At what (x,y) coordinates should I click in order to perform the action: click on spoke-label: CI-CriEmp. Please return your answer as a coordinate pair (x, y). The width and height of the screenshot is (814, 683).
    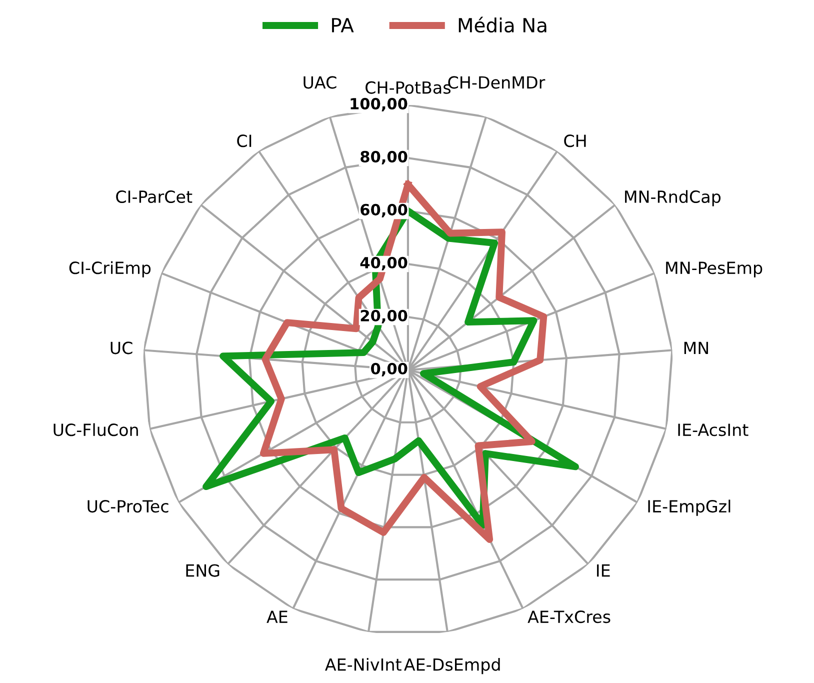
    Looking at the image, I should click on (110, 269).